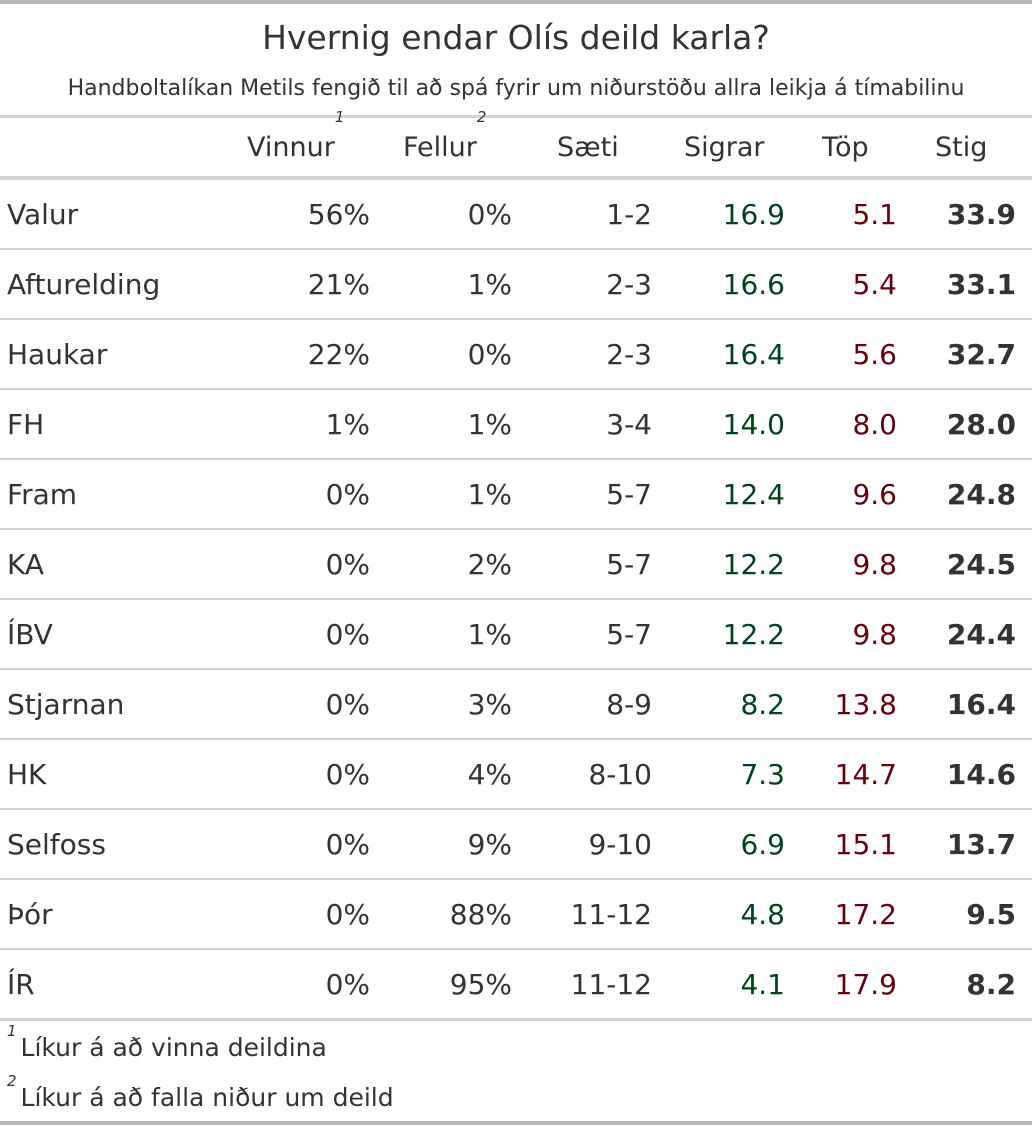  Describe the element at coordinates (489, 704) in the screenshot. I see `relegation-cell: 3%` at that location.